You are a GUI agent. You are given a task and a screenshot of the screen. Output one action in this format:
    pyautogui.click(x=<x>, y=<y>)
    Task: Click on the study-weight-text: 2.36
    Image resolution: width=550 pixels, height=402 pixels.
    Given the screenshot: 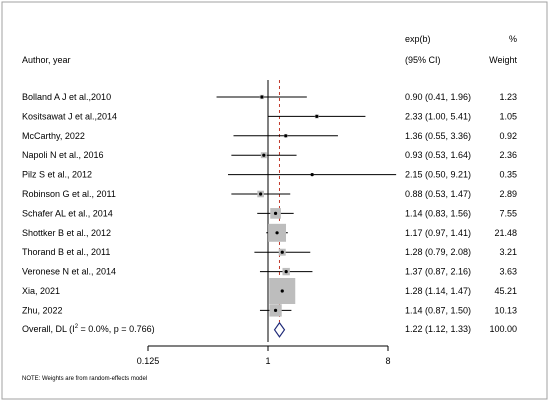 What is the action you would take?
    pyautogui.click(x=508, y=155)
    